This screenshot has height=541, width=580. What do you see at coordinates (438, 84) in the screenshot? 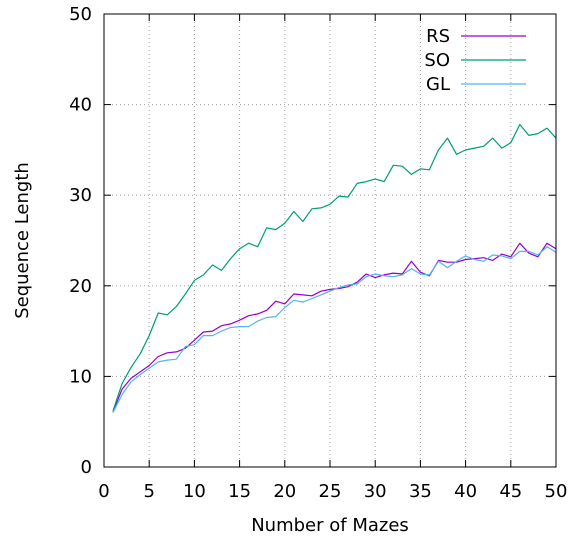
I see `legend-label-gl: GL` at bounding box center [438, 84].